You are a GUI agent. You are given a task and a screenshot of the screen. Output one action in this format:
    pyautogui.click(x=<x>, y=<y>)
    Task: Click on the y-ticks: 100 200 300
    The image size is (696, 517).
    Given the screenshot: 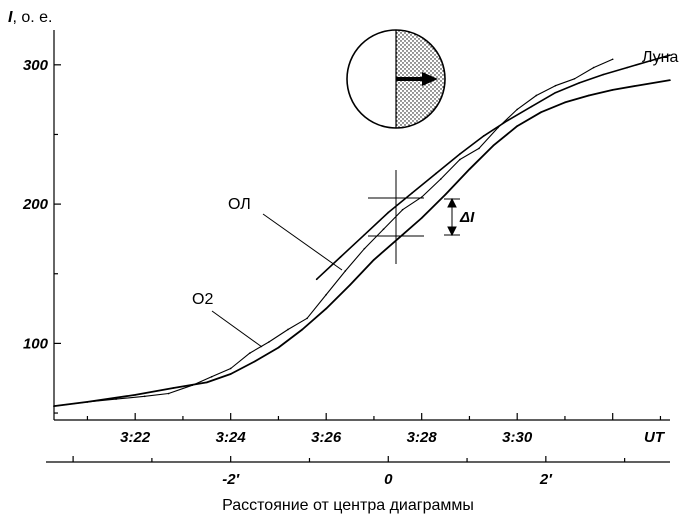 What is the action you would take?
    pyautogui.click(x=41, y=235)
    